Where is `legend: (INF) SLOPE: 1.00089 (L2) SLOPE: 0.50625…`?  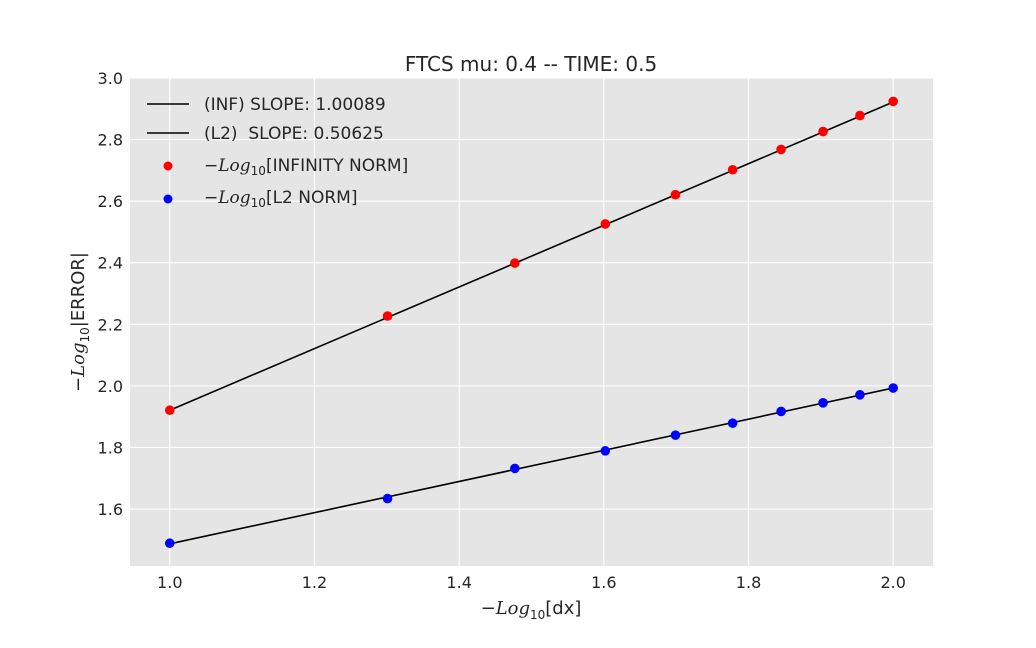
legend: (INF) SLOPE: 1.00089 (L2) SLOPE: 0.50625… is located at coordinates (277, 152).